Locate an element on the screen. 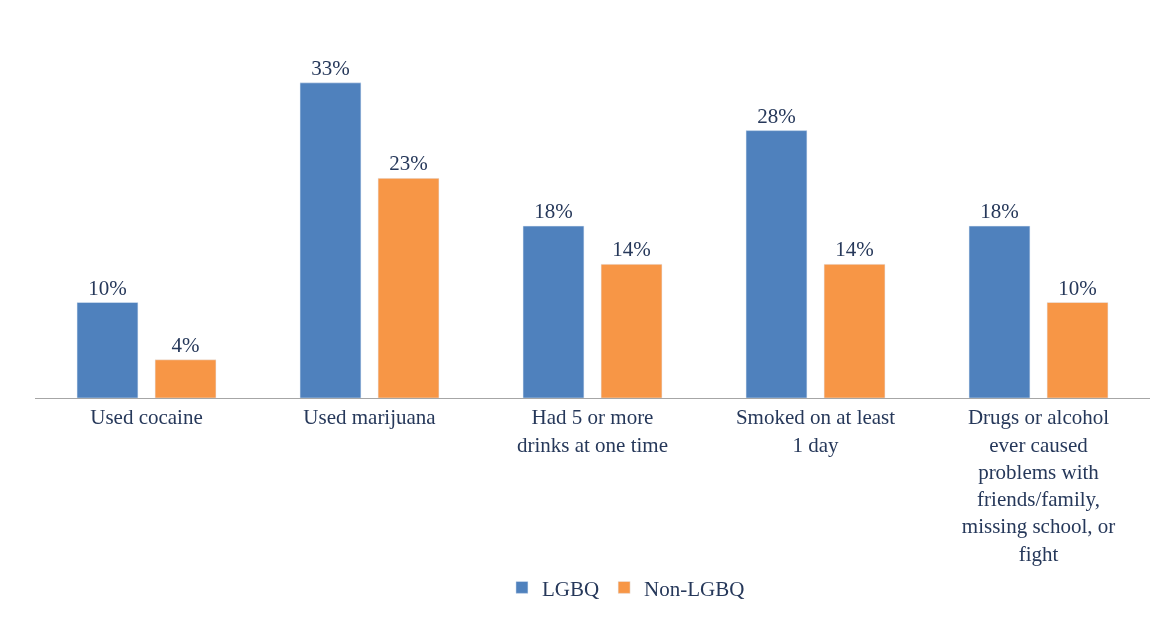 Image resolution: width=1175 pixels, height=631 pixels. x-tick-label: Smoked on at least 1 day is located at coordinates (815, 431).